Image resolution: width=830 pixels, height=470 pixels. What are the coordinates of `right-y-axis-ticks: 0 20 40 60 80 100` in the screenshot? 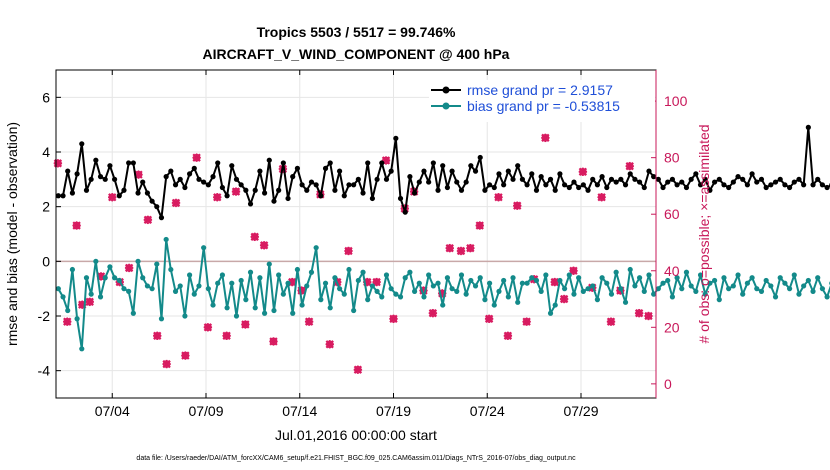 It's located at (669, 242).